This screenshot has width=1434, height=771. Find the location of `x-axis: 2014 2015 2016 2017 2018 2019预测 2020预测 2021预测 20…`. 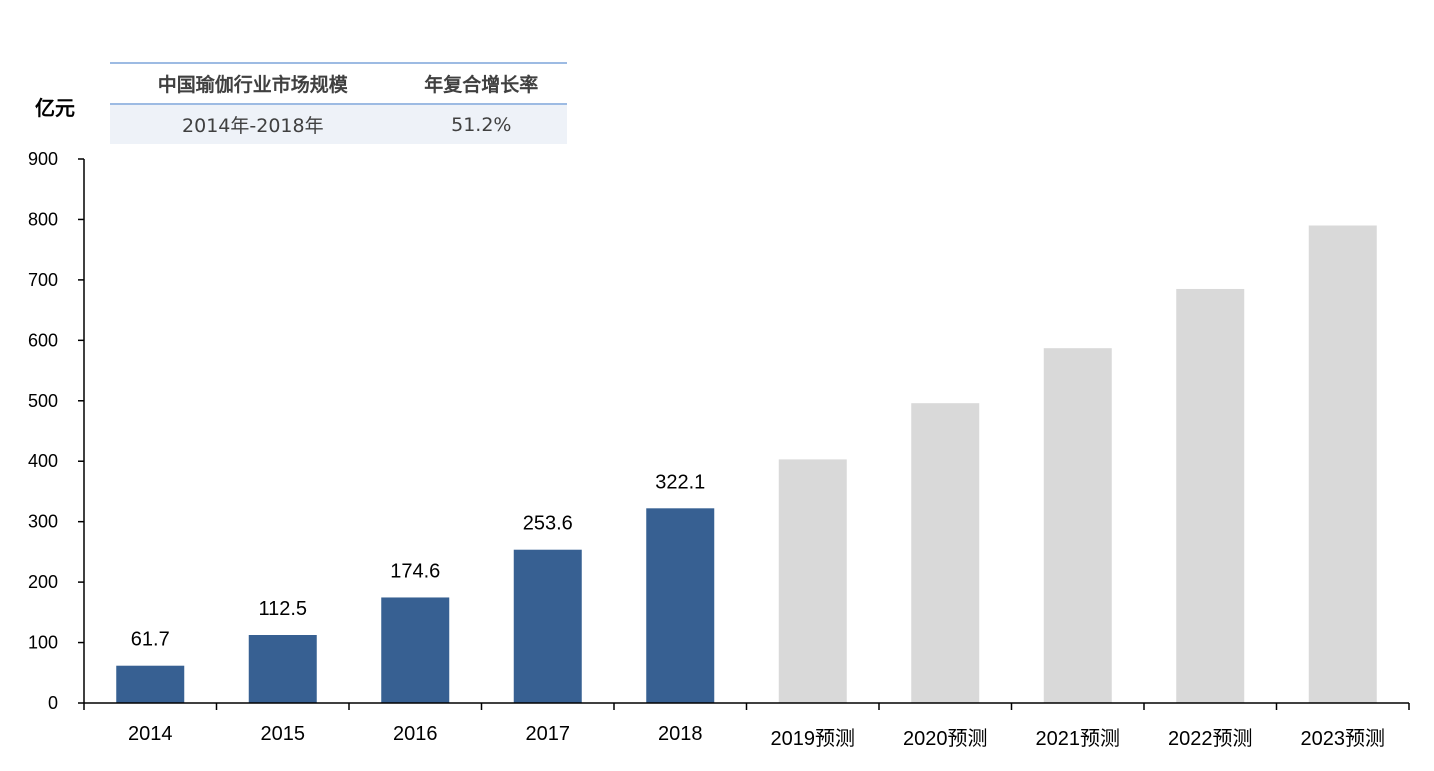

x-axis: 2014 2015 2016 2017 2018 2019预测 2020预测 2021预测 20… is located at coordinates (746, 726).